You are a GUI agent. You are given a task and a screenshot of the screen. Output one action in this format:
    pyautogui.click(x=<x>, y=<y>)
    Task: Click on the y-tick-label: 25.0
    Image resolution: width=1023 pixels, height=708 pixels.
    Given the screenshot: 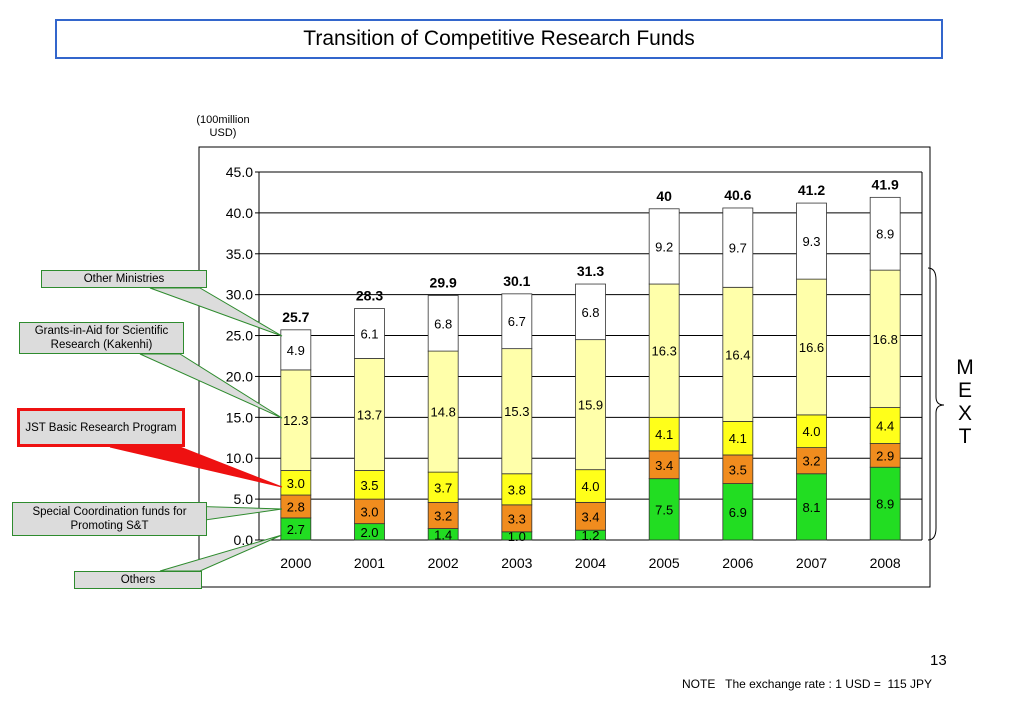 What is the action you would take?
    pyautogui.click(x=239, y=336)
    